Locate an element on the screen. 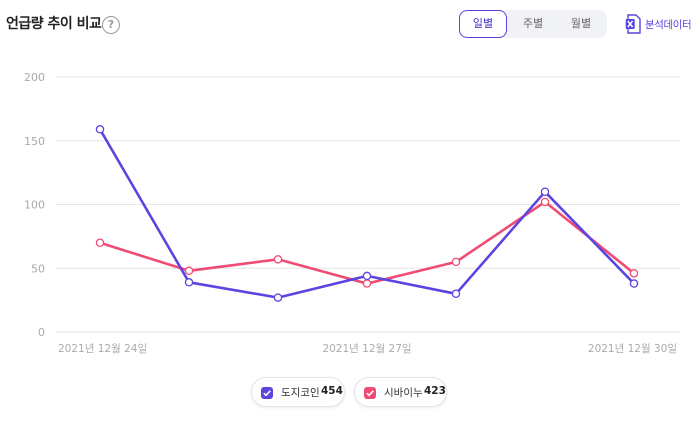  x-tick-label: 2021년 12월 30일 is located at coordinates (632, 348).